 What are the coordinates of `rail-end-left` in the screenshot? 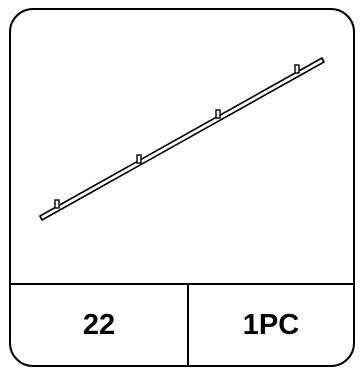 It's located at (41, 218).